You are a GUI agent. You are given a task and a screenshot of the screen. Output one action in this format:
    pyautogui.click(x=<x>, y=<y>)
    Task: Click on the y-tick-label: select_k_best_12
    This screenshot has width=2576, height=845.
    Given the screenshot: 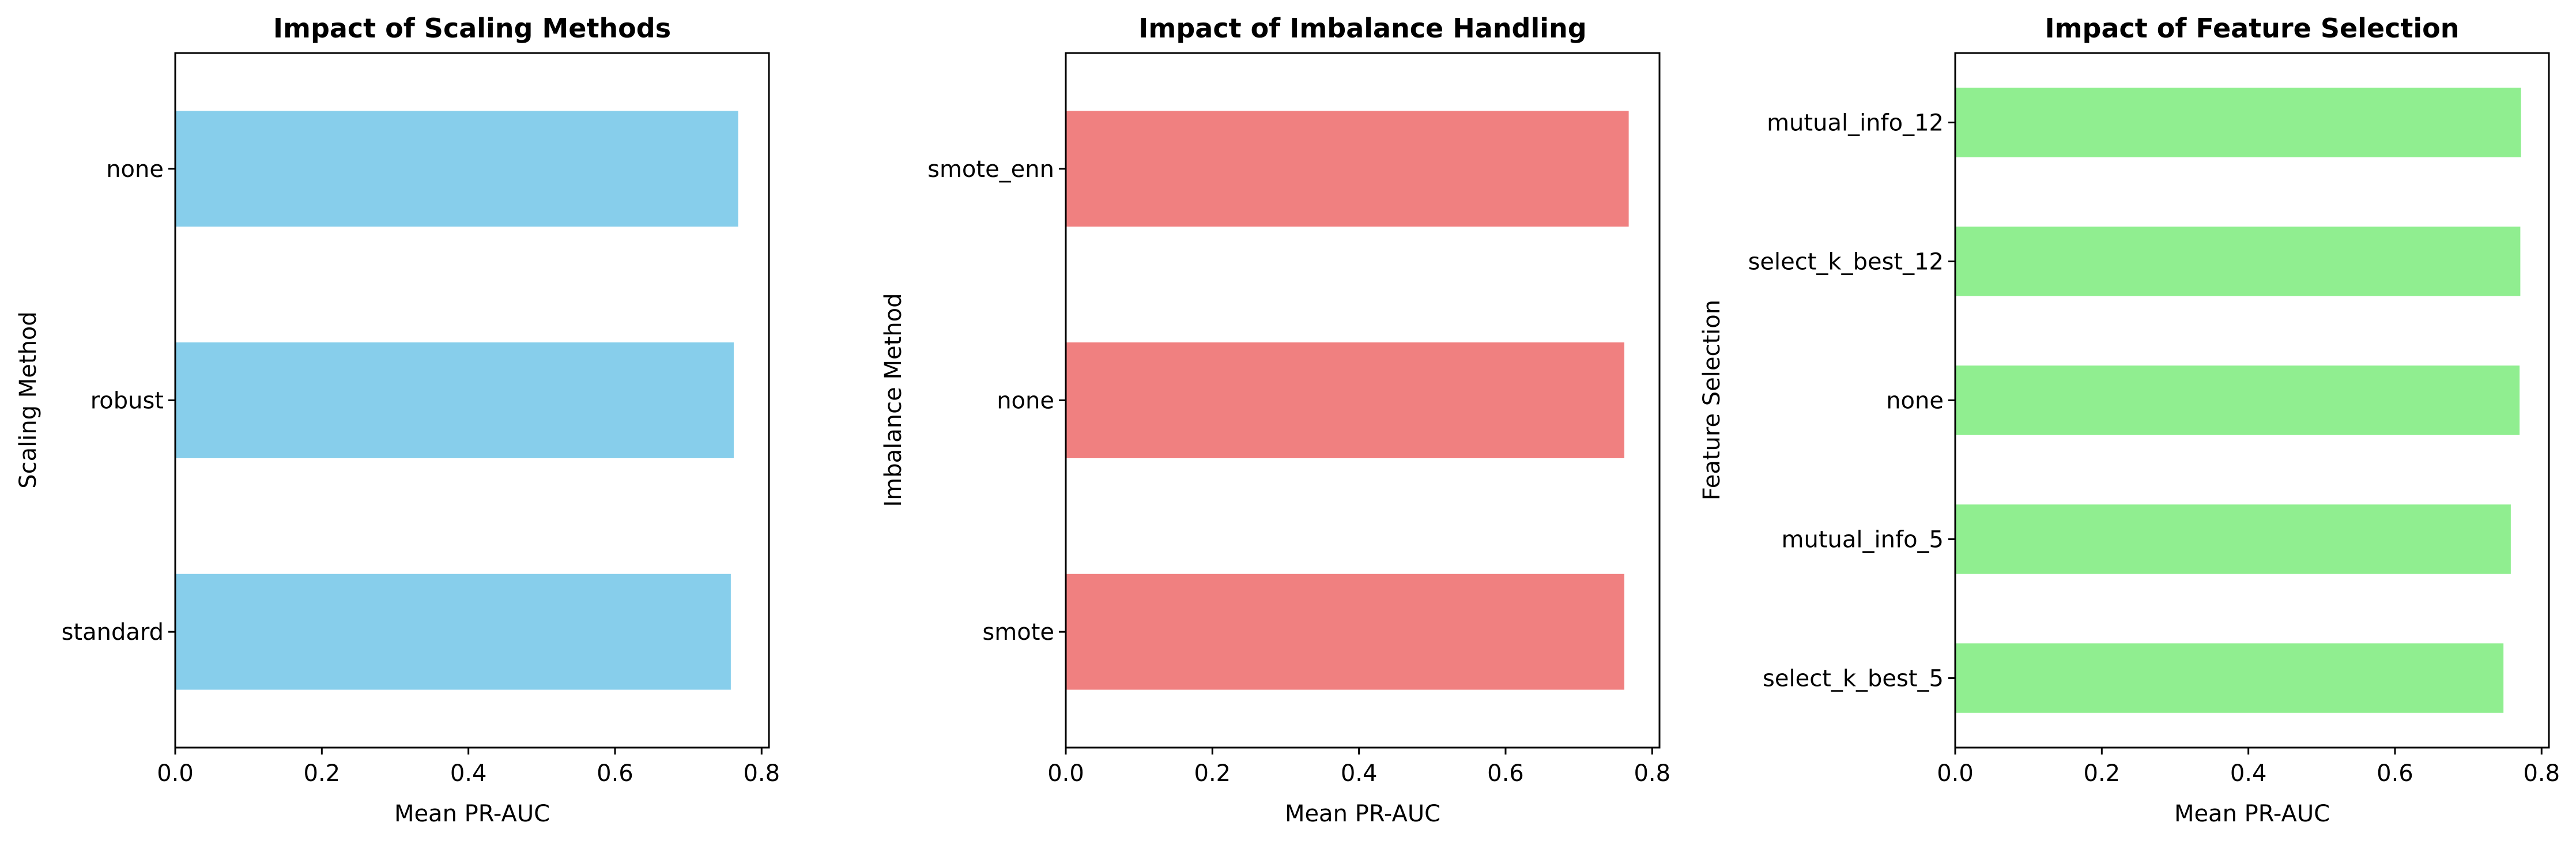 What is the action you would take?
    pyautogui.click(x=1846, y=262)
    